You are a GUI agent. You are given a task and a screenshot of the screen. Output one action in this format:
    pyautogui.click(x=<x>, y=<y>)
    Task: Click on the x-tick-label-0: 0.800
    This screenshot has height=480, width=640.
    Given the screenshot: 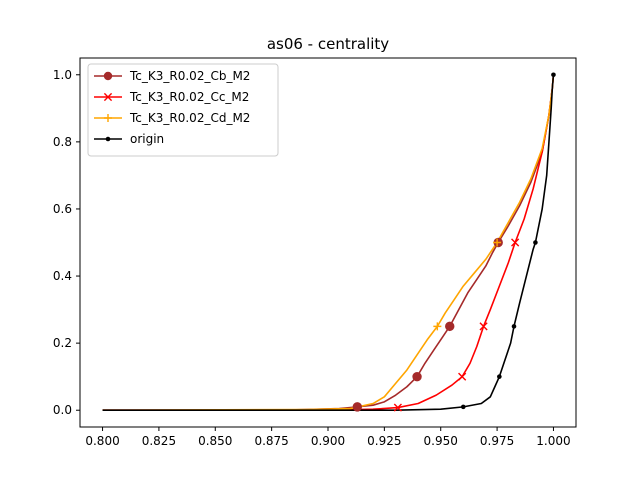 What is the action you would take?
    pyautogui.click(x=102, y=441)
    